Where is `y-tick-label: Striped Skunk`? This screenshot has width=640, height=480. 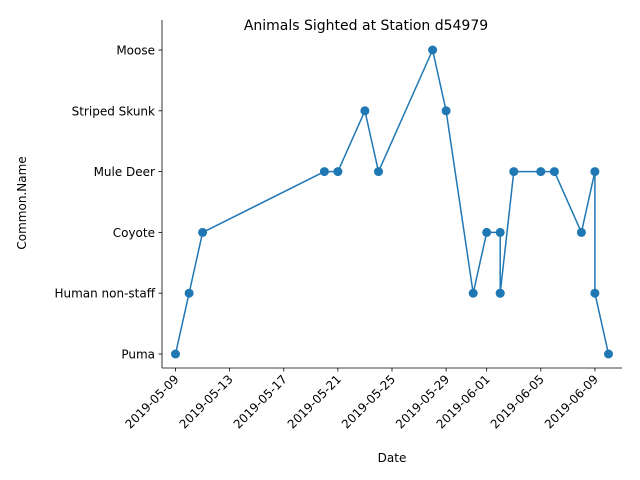 y-tick-label: Striped Skunk is located at coordinates (113, 111).